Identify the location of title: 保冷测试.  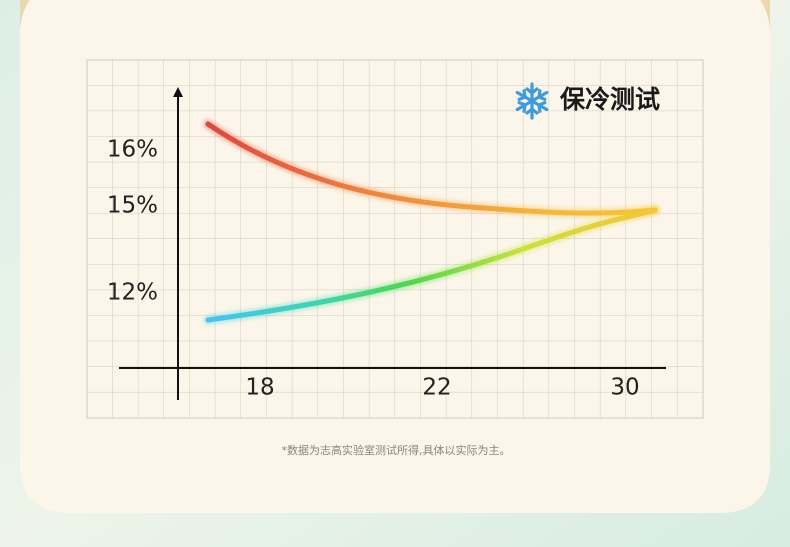
(609, 99).